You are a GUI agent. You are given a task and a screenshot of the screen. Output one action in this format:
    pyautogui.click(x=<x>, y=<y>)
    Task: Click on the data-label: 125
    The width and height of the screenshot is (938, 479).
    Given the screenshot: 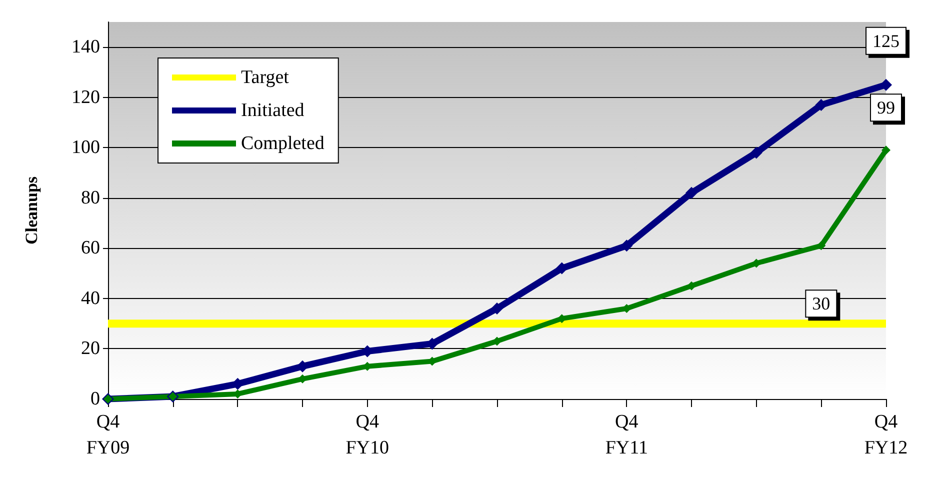 What is the action you would take?
    pyautogui.click(x=886, y=40)
    